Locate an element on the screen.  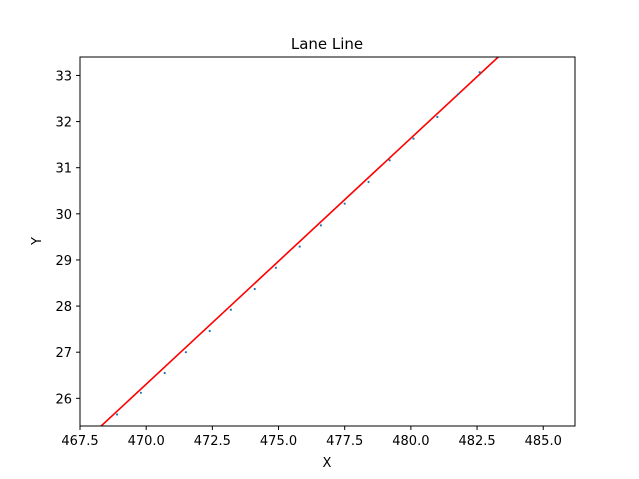
x-tick-label: 482.5 is located at coordinates (476, 441).